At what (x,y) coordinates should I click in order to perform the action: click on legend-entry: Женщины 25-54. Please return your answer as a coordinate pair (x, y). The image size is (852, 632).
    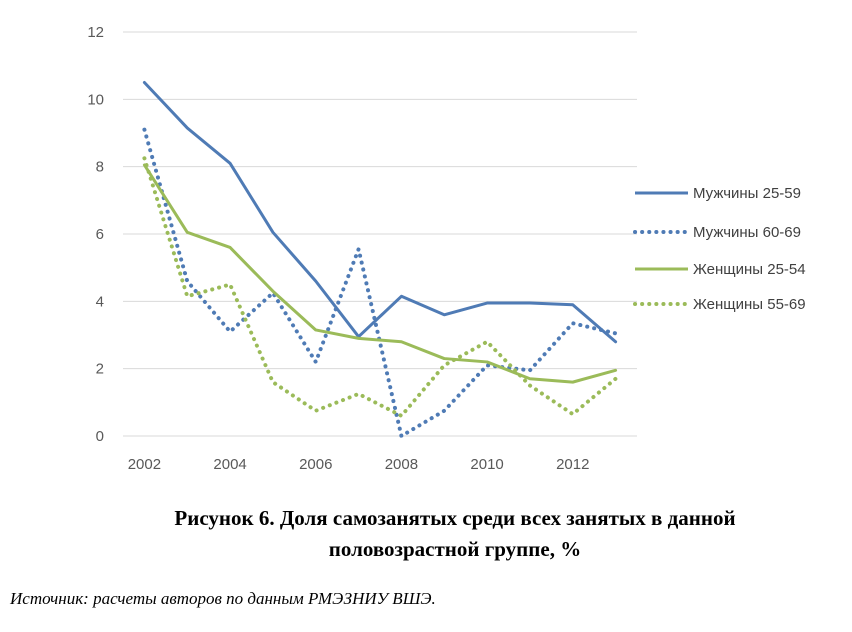
    Looking at the image, I should click on (720, 269).